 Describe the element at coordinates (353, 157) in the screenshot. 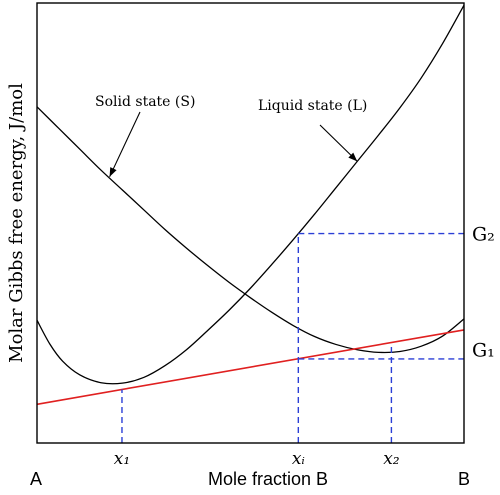

I see `annotation-arrowhead-liquid-state-l` at that location.